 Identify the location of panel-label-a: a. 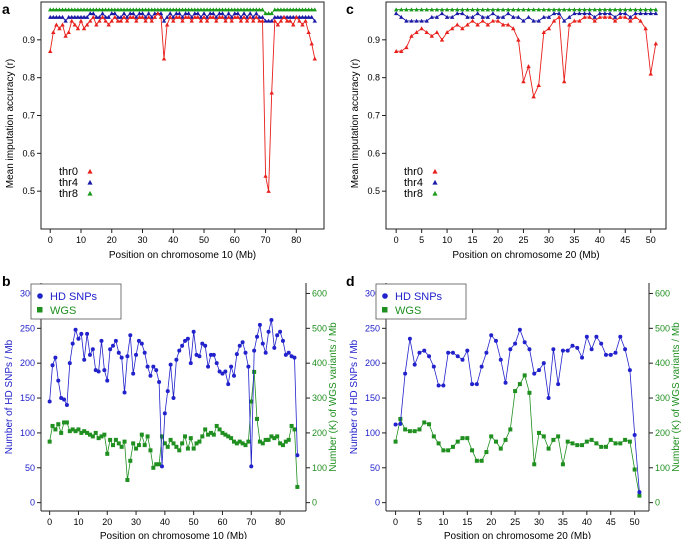
(6, 9).